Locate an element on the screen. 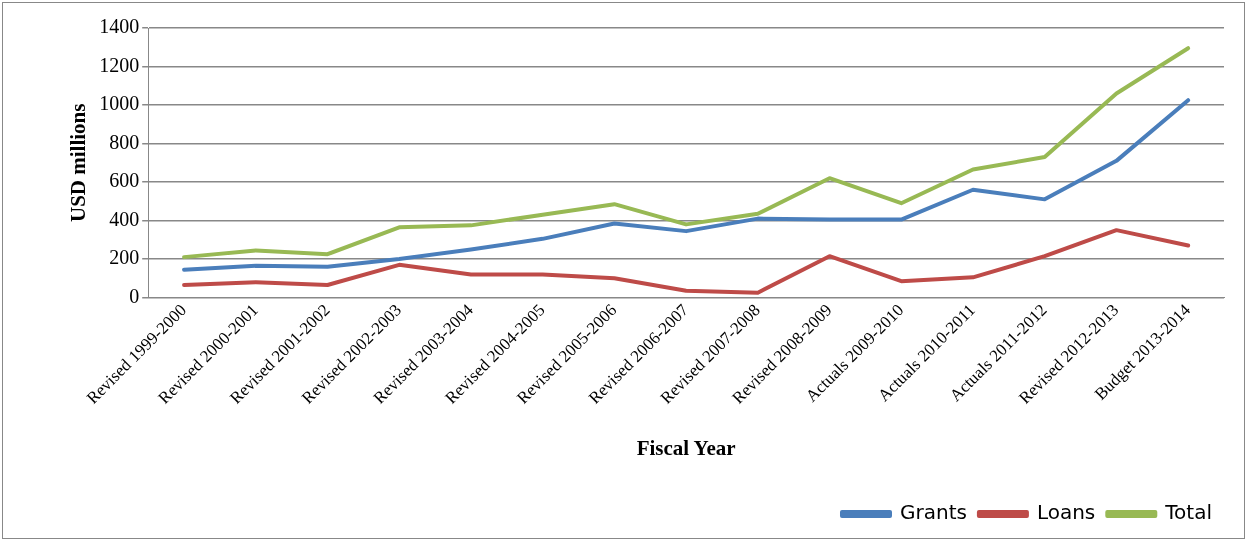 The height and width of the screenshot is (541, 1247). x-axis-title: Fiscal Year is located at coordinates (686, 447).